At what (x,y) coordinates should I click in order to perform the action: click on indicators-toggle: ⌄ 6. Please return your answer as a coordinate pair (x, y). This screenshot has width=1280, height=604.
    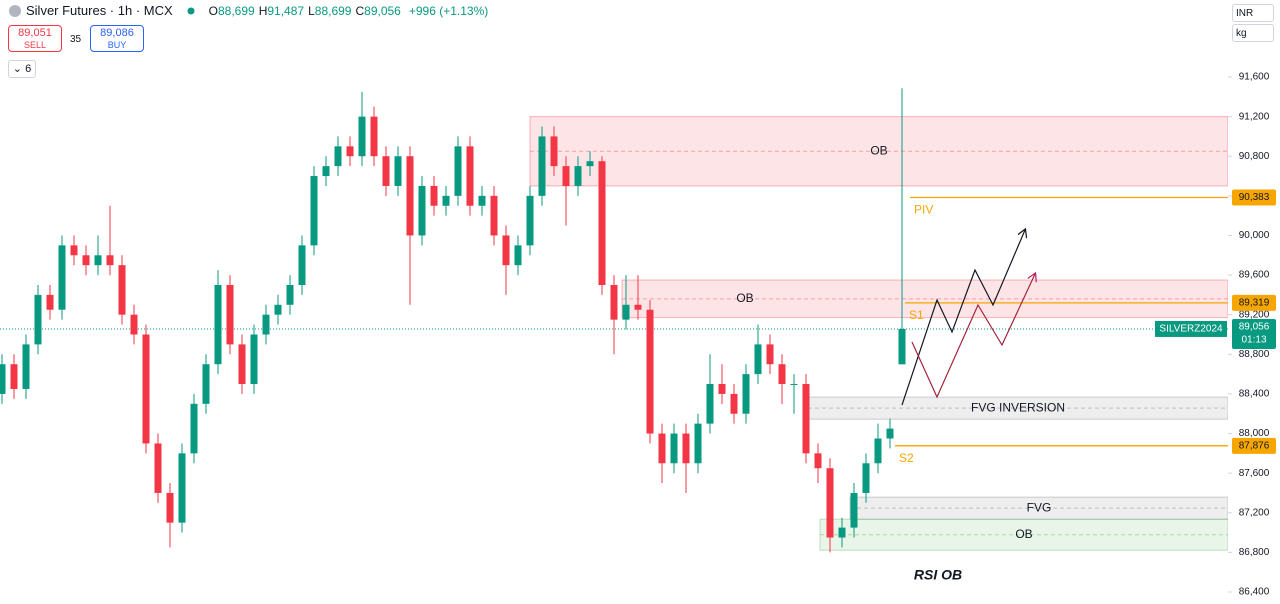
    Looking at the image, I should click on (22, 69).